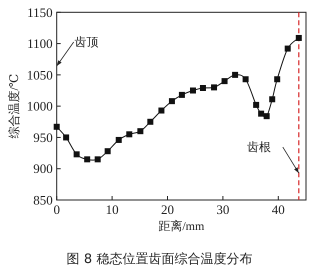 The height and width of the screenshot is (276, 319). Describe the element at coordinates (43, 137) in the screenshot. I see `y-tick-label: 950` at that location.